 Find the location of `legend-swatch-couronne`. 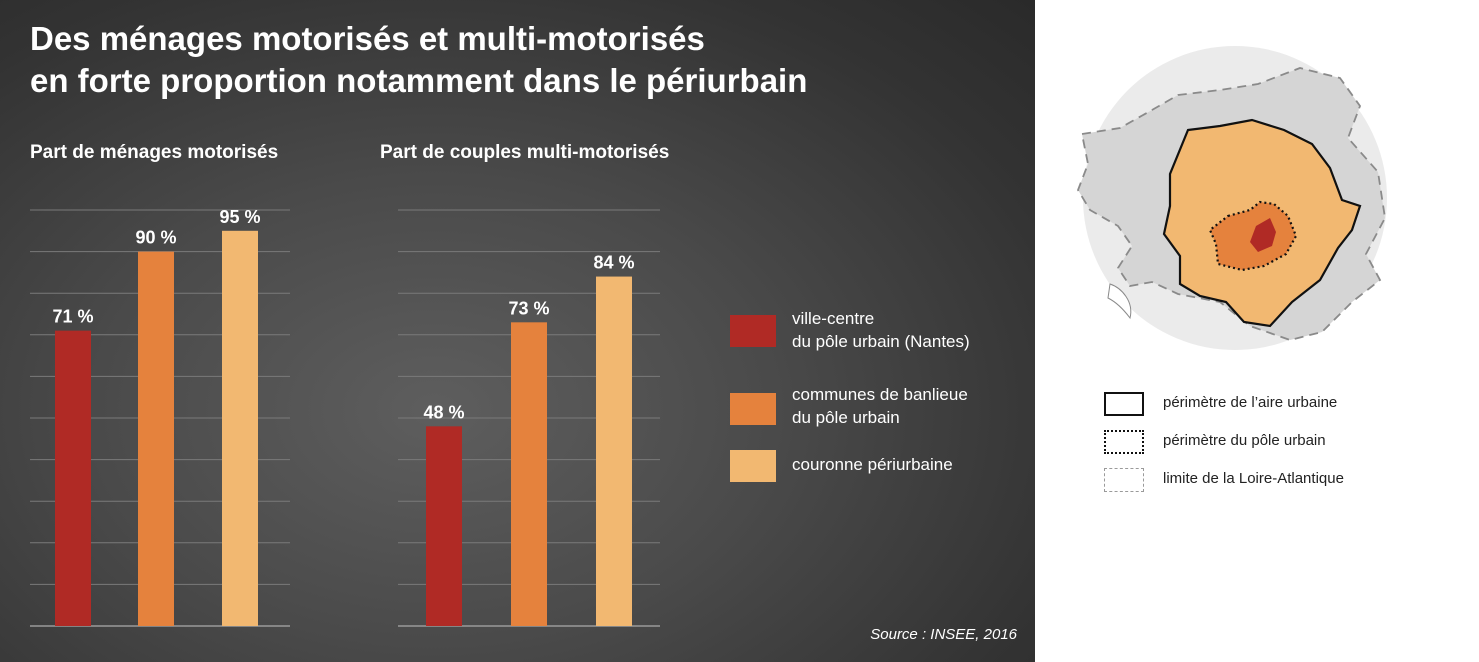

legend-swatch-couronne is located at coordinates (753, 466).